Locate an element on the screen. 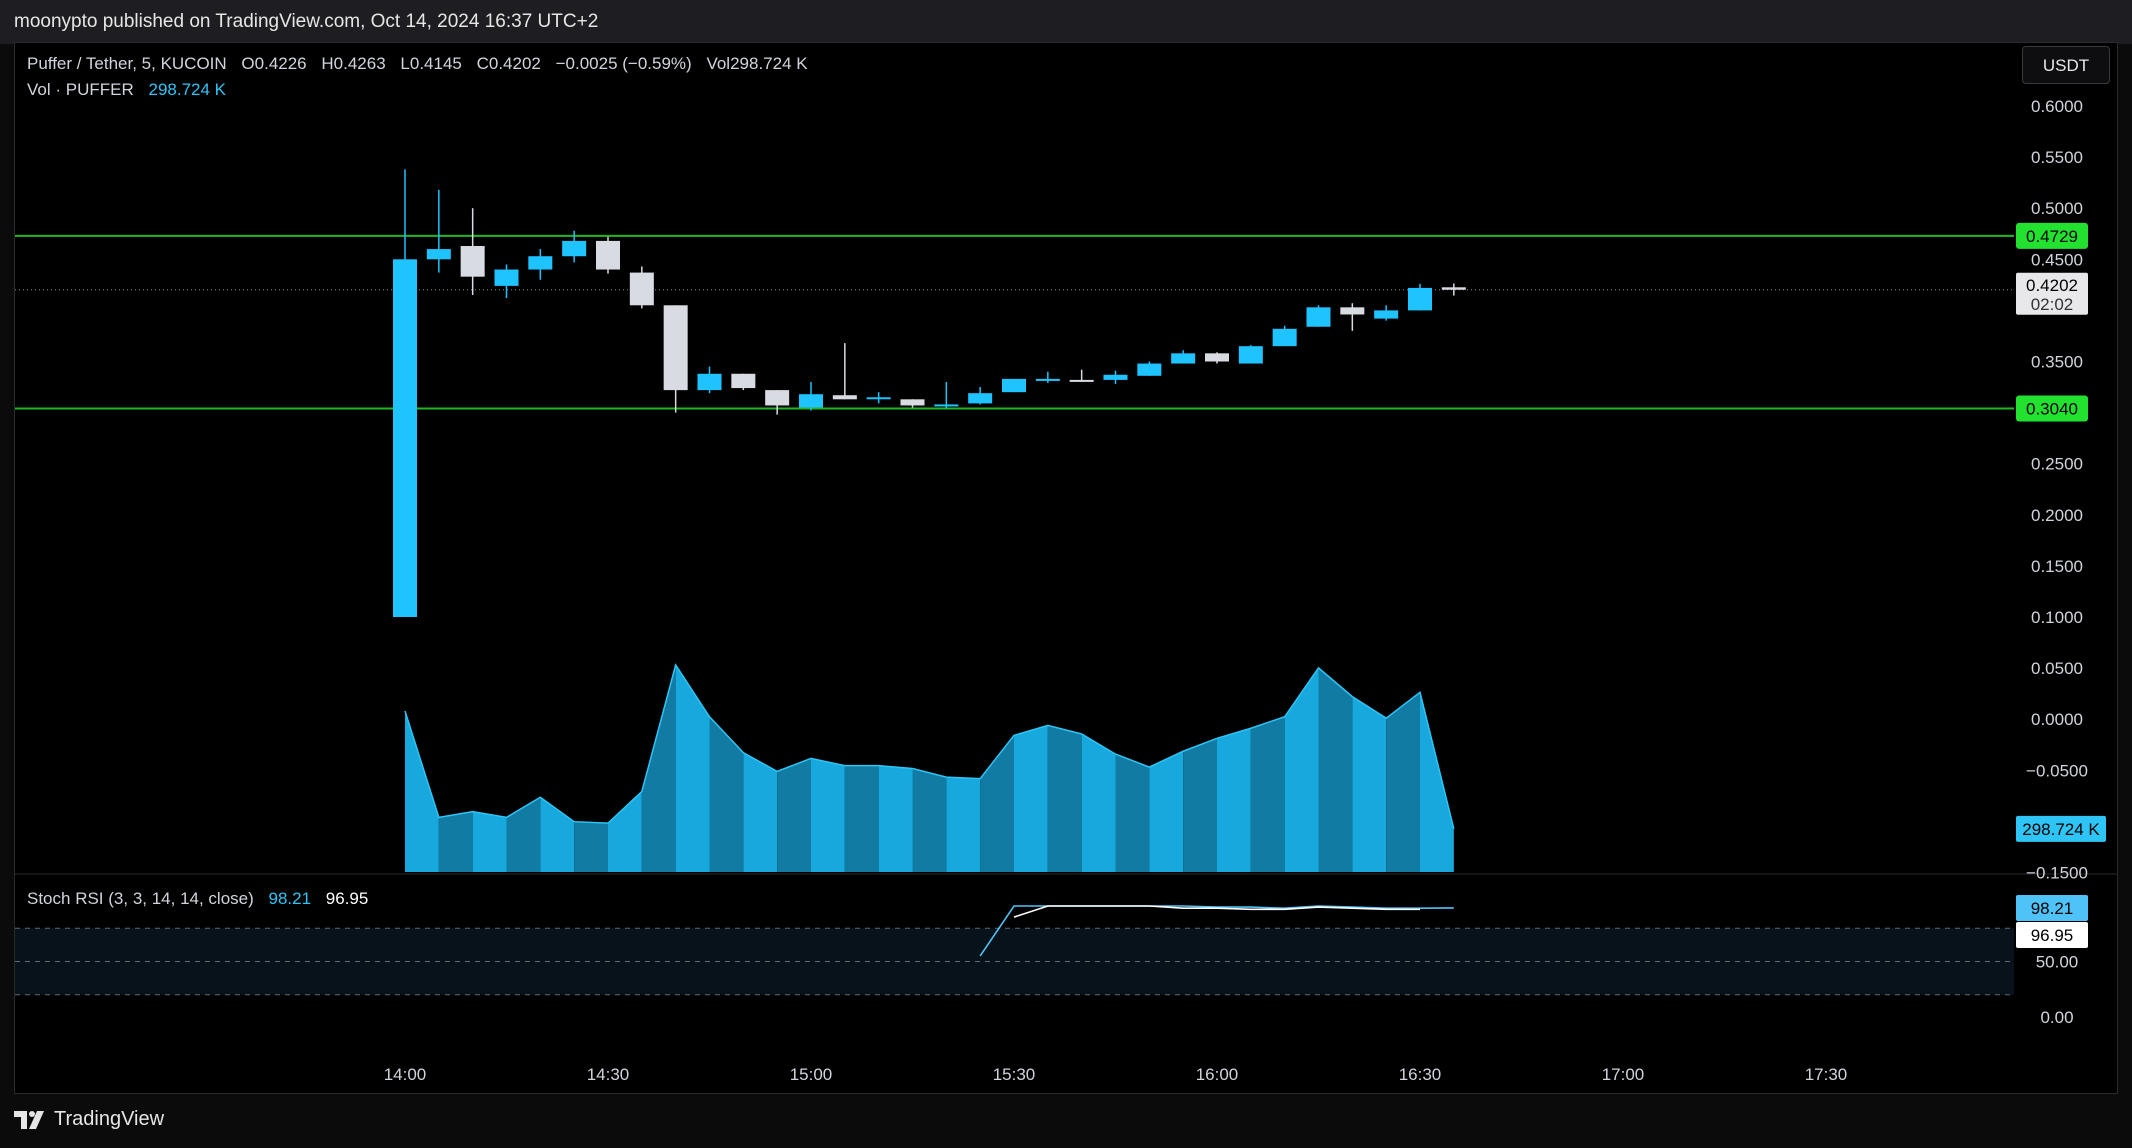 The width and height of the screenshot is (2132, 1148). price-tick-label: 0.3500 is located at coordinates (2057, 362).